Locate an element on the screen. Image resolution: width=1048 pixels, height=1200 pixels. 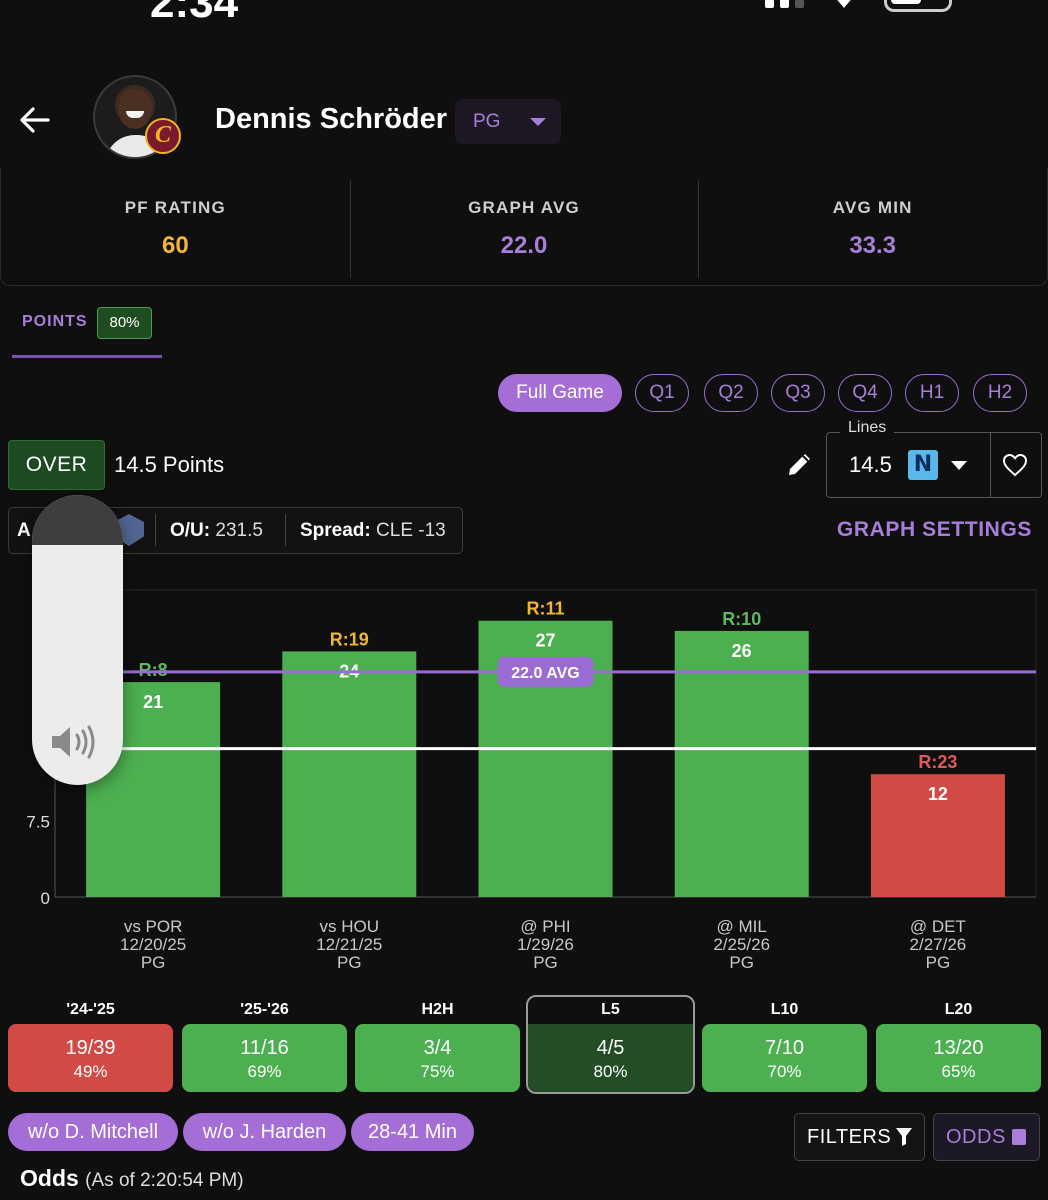
hit-rate-badge: 80% is located at coordinates (124, 323).